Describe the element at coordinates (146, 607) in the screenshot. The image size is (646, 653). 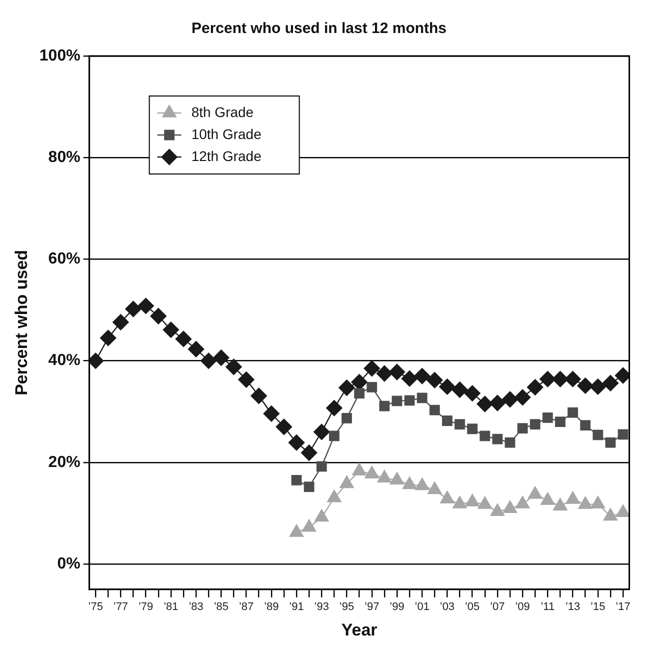
I see `x-tick-label: ’79` at that location.